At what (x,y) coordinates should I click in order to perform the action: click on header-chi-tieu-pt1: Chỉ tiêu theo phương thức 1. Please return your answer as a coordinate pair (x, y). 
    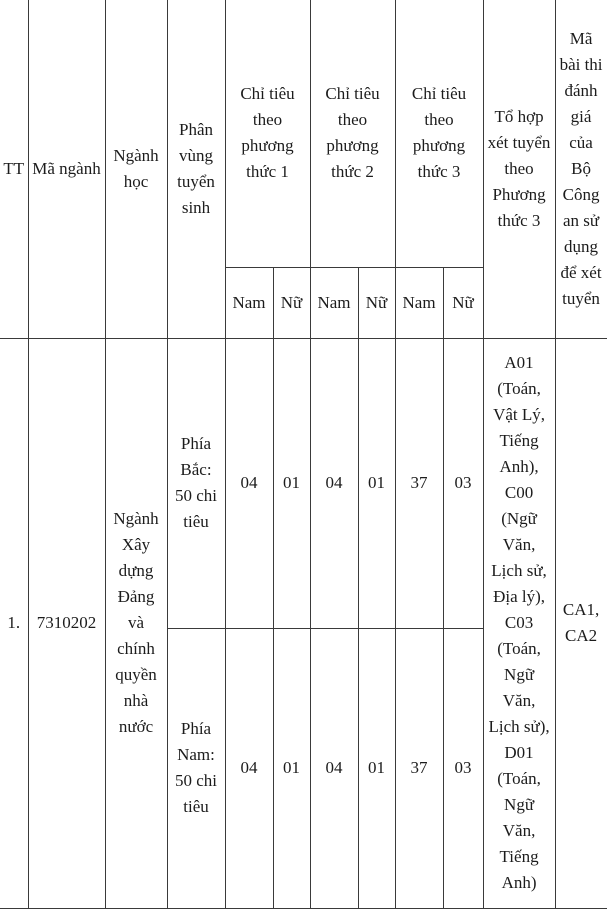
    Looking at the image, I should click on (267, 134).